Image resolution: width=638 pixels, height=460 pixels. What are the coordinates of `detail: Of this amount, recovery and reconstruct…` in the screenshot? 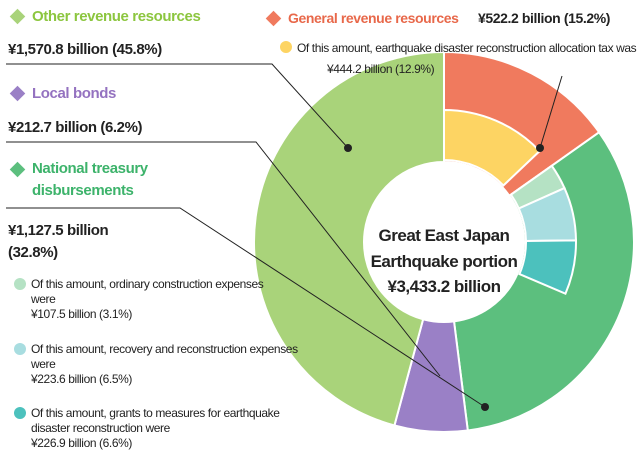 It's located at (157, 364).